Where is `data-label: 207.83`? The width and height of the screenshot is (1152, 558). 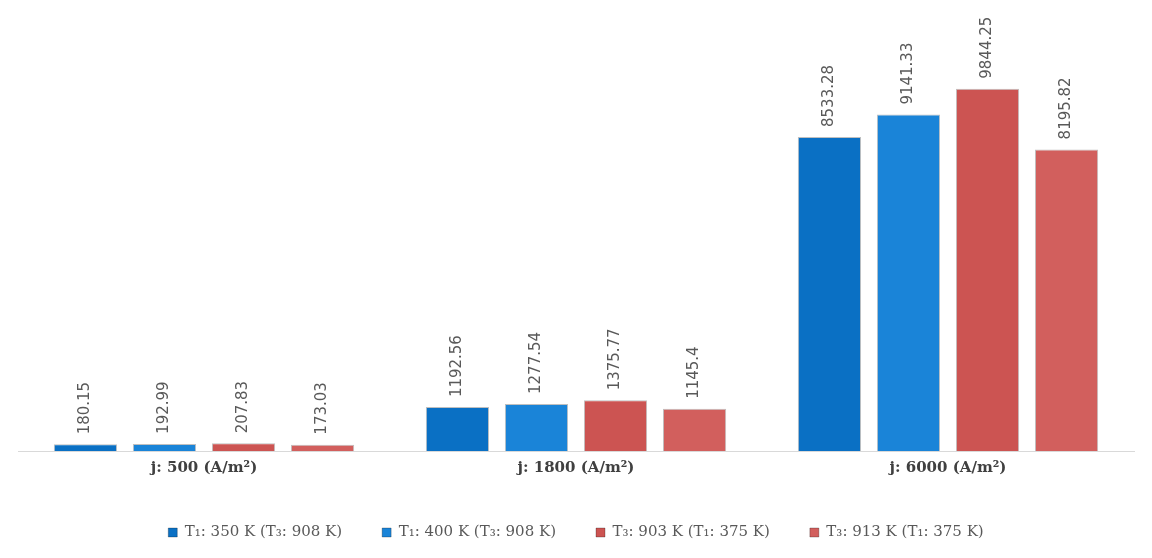
data-label: 207.83 is located at coordinates (242, 407).